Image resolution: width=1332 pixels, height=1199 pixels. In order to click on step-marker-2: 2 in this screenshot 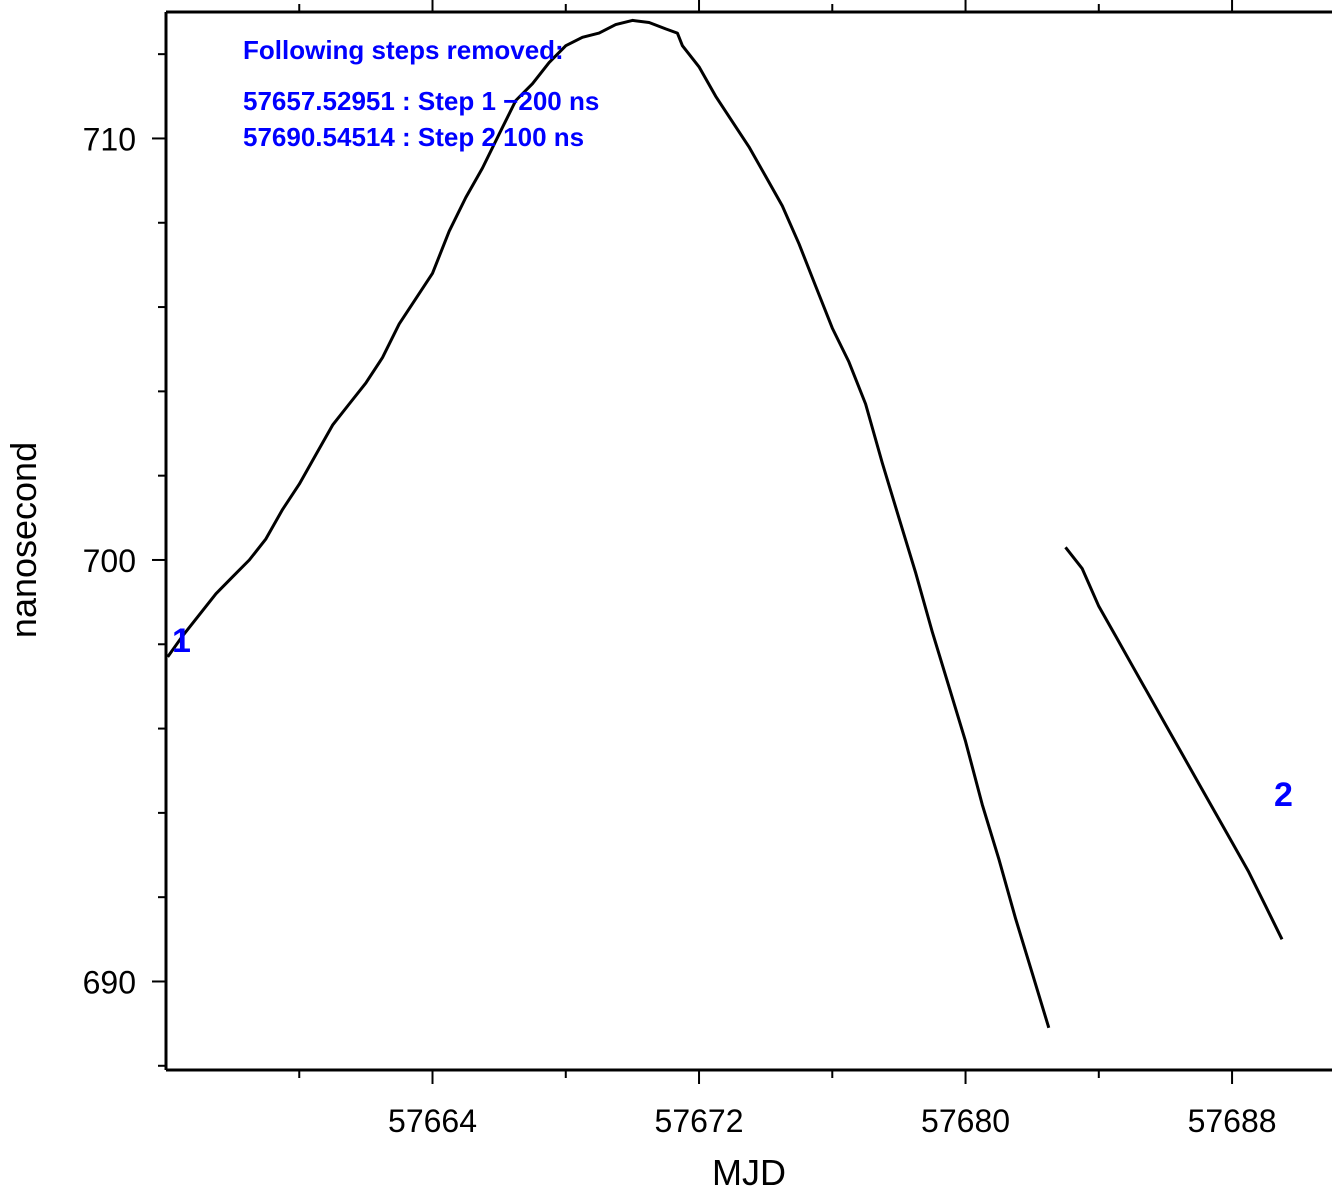, I will do `click(1283, 795)`.